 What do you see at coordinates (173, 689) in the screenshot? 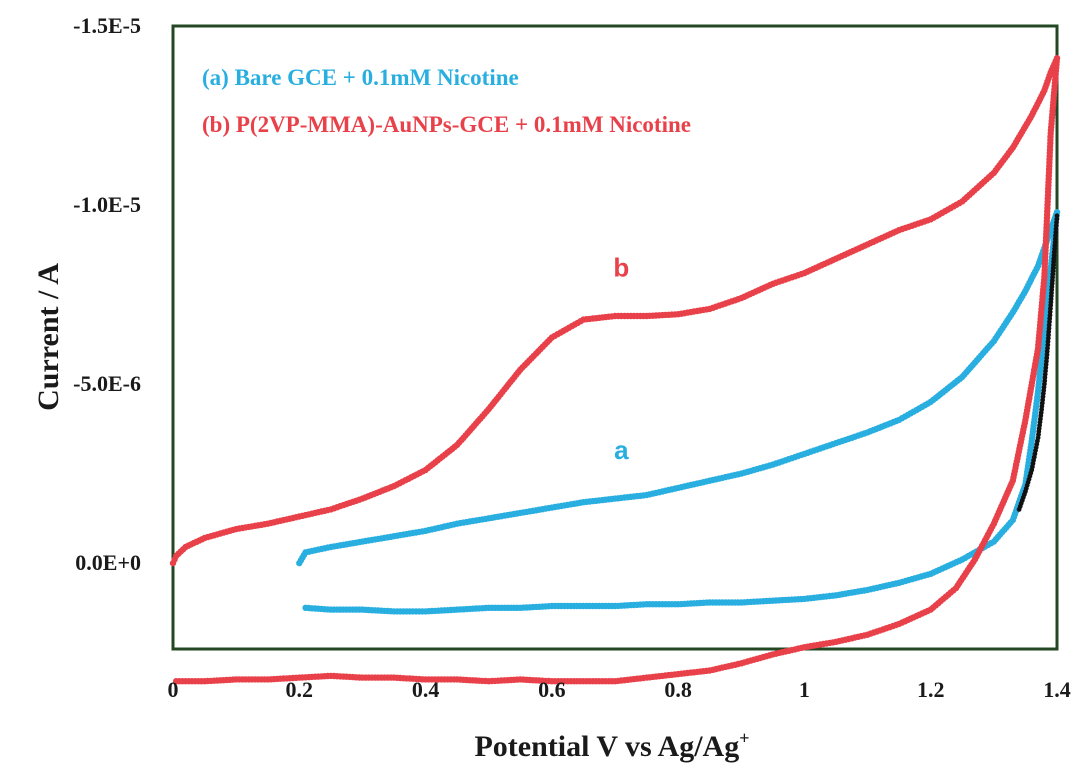
I see `x-tick-label: 0` at bounding box center [173, 689].